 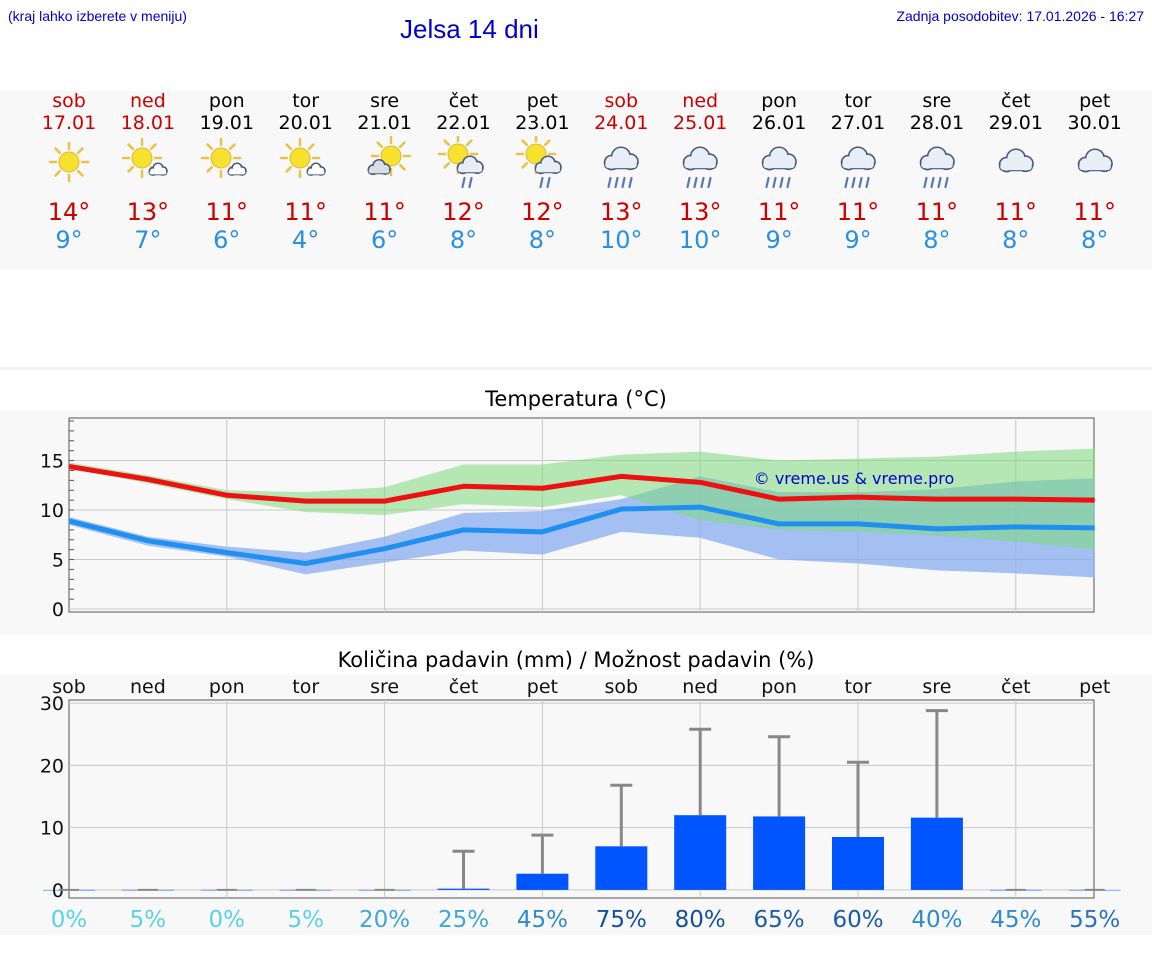 What do you see at coordinates (1015, 920) in the screenshot?
I see `precipitation-probability: 45%` at bounding box center [1015, 920].